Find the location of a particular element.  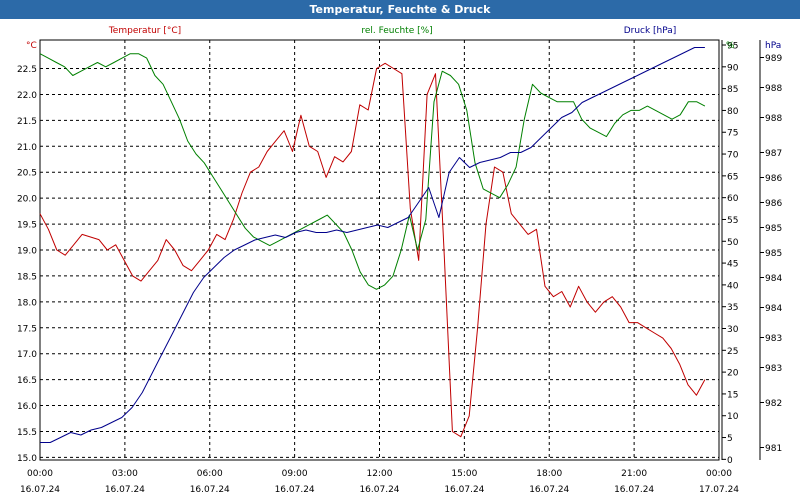

temperature-tick-label: 20.5 is located at coordinates (27, 174).